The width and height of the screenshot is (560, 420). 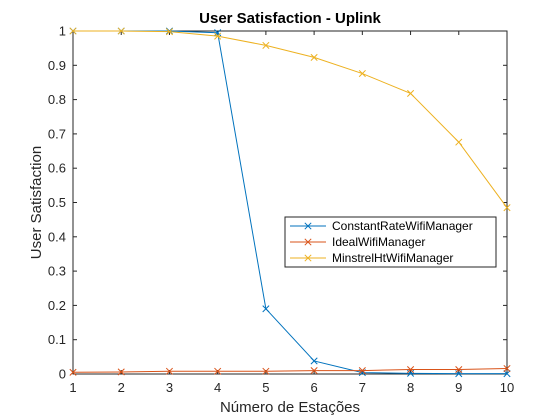 I want to click on legend-item: ConstantRateWifiManager, so click(x=381, y=226).